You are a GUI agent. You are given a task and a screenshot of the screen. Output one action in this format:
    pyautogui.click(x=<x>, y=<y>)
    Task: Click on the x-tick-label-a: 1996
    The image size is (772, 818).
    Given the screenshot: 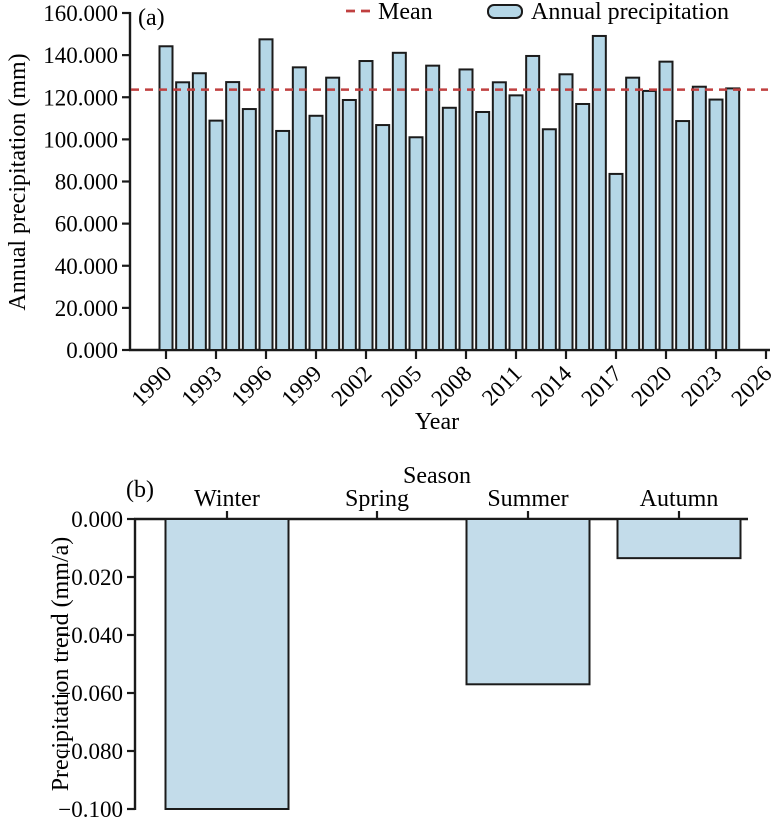 What is the action you would take?
    pyautogui.click(x=251, y=386)
    